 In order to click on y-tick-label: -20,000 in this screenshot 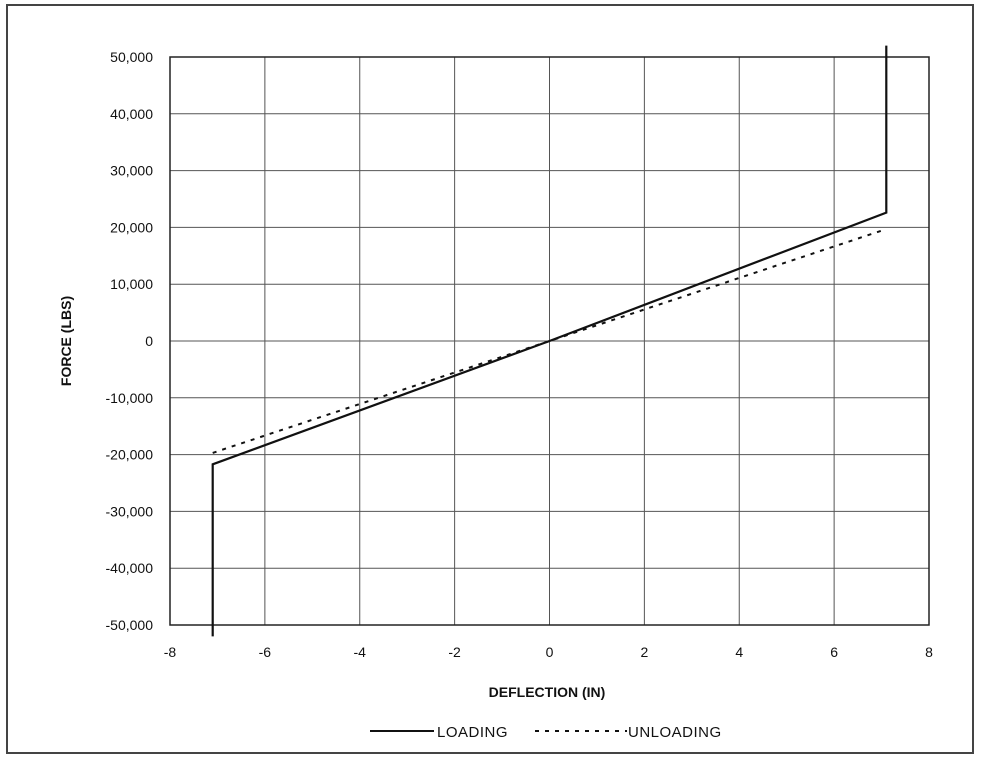, I will do `click(130, 455)`.